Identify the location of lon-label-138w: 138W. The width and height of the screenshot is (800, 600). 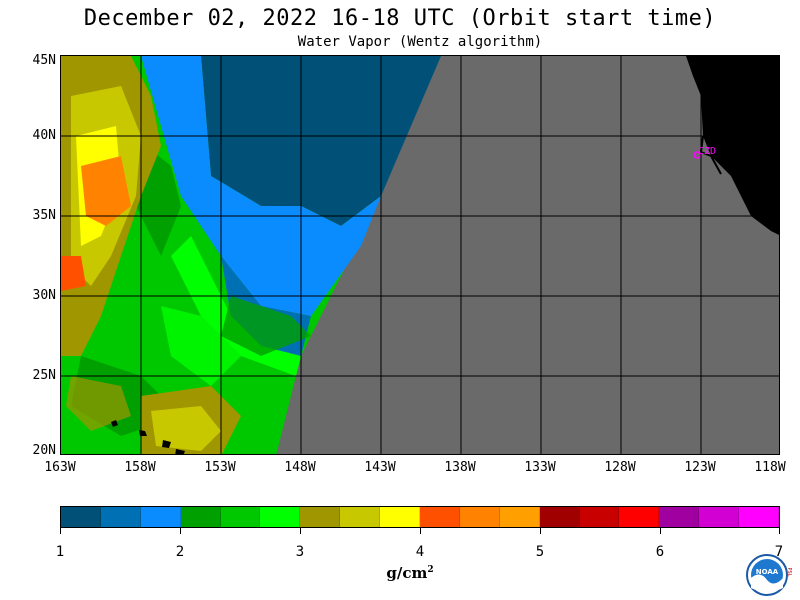
(460, 467).